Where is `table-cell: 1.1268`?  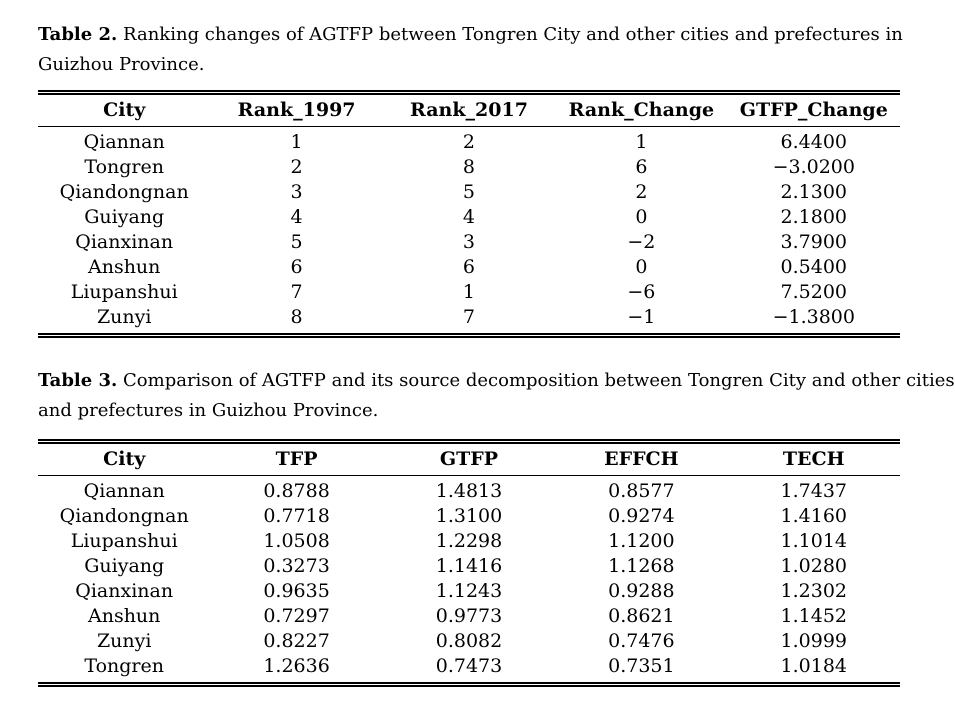 table-cell: 1.1268 is located at coordinates (641, 566).